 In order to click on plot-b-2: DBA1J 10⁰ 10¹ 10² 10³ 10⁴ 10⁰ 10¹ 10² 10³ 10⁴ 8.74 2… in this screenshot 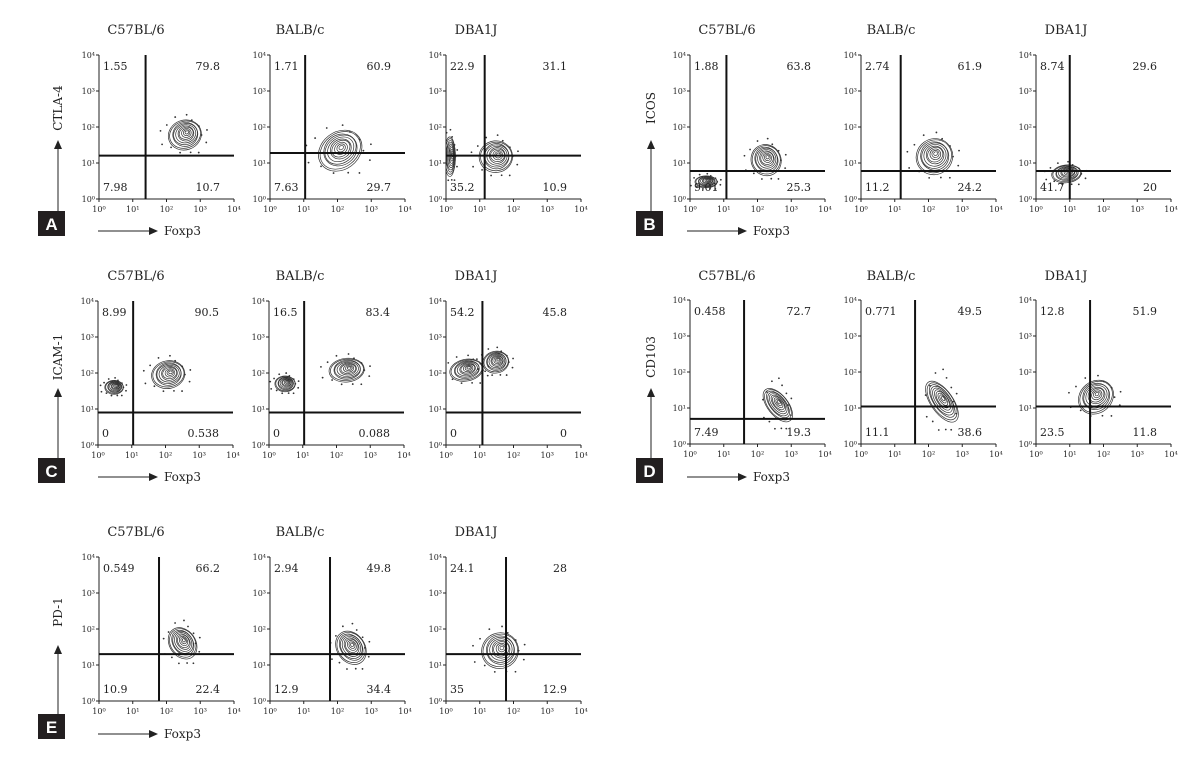, I will do `click(1098, 118)`.